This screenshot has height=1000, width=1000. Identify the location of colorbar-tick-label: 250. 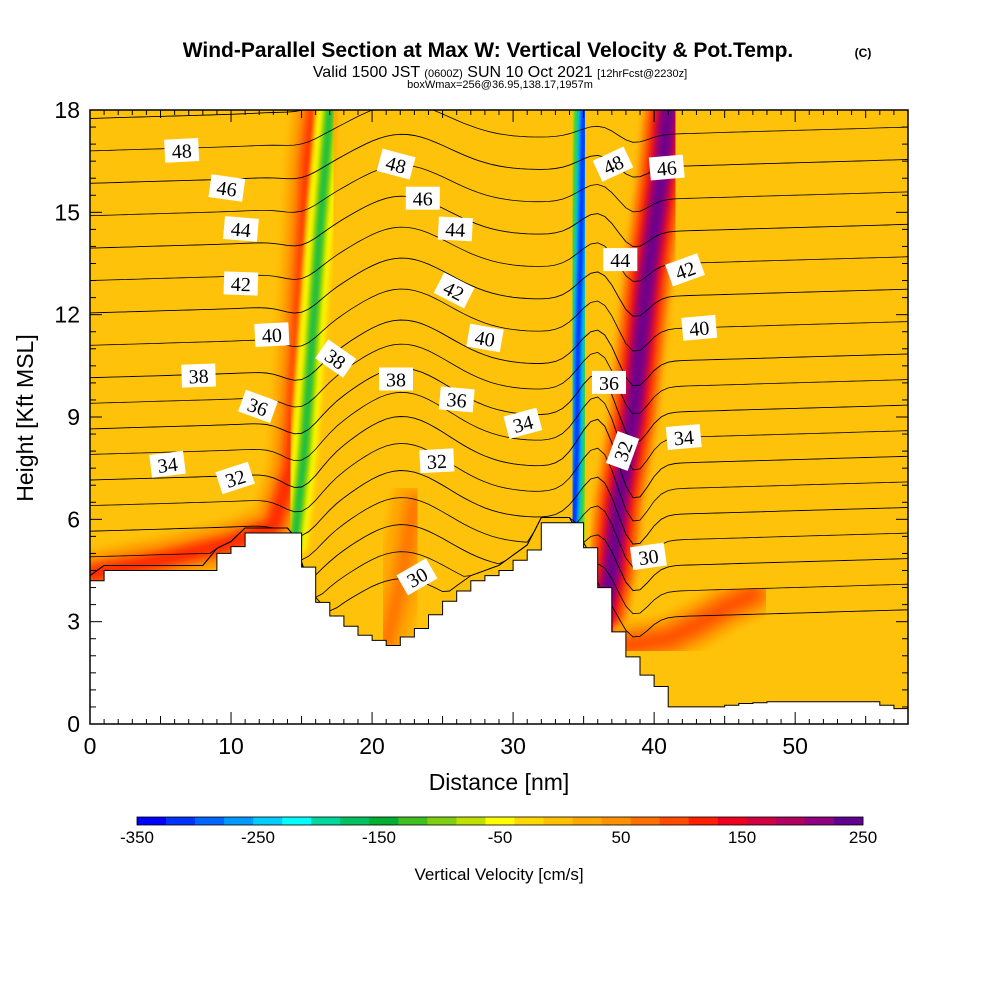
(863, 837).